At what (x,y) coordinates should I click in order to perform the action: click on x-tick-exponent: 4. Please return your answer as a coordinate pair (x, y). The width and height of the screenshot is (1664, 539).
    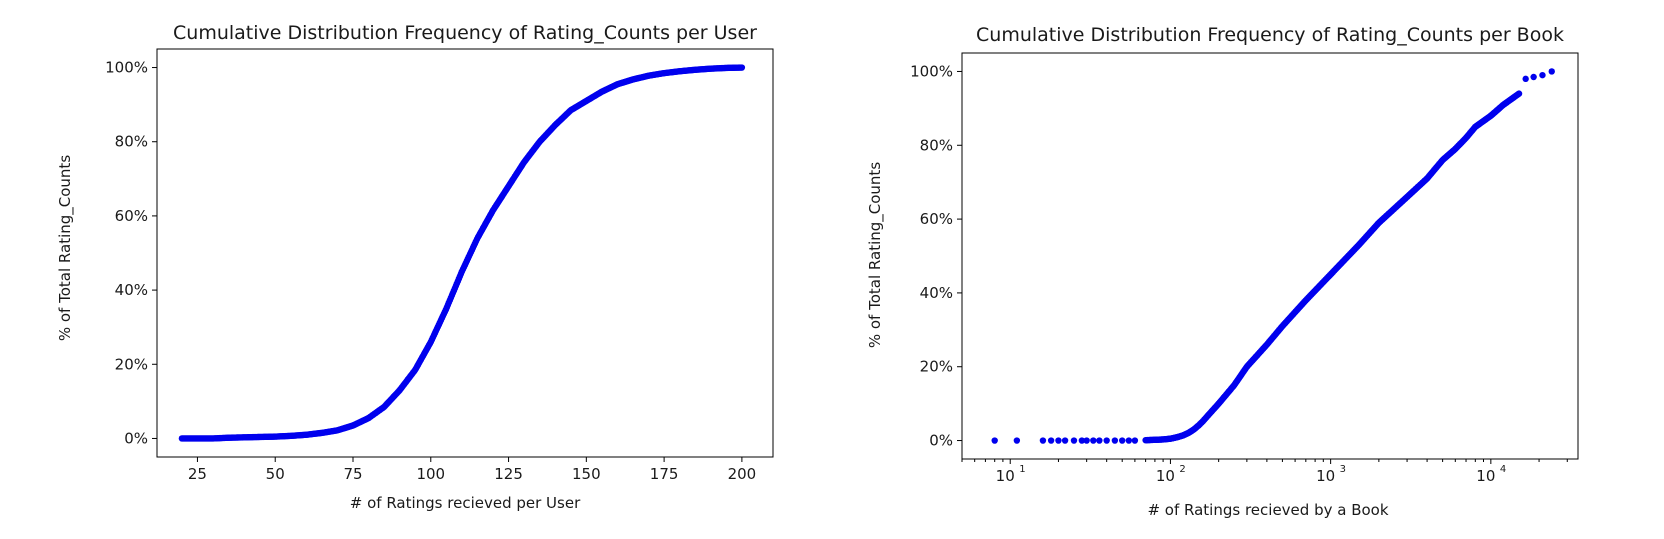
    Looking at the image, I should click on (1503, 469).